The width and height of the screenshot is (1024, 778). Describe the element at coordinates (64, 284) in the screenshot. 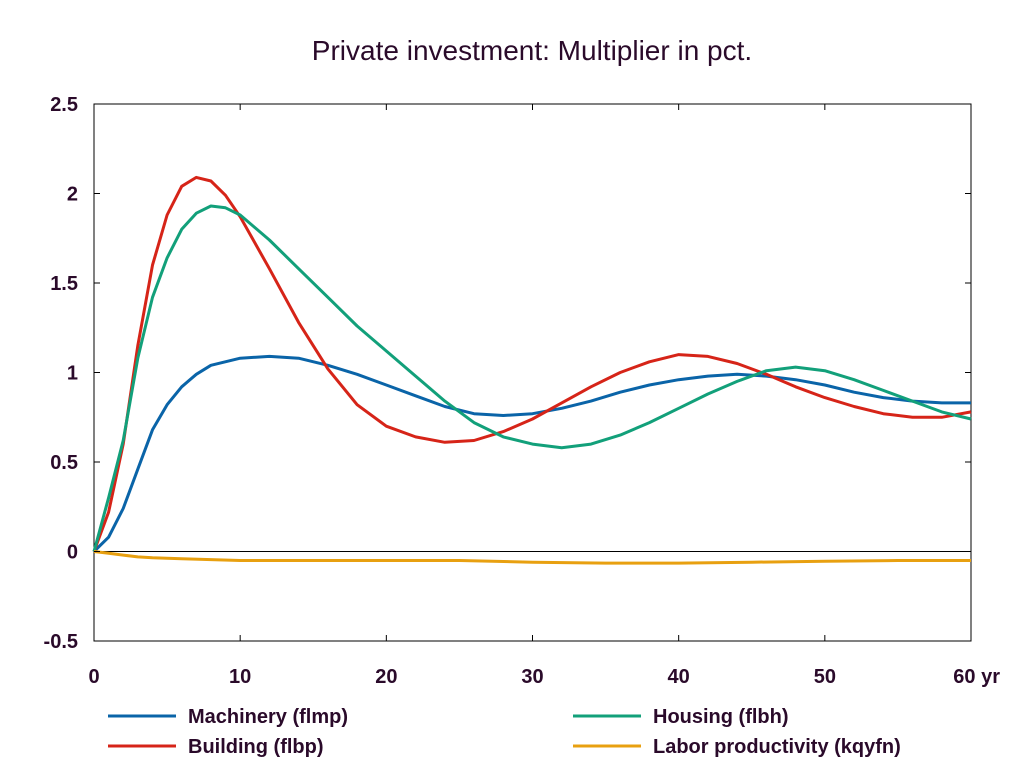

I see `y-tick-label: 1.5` at that location.